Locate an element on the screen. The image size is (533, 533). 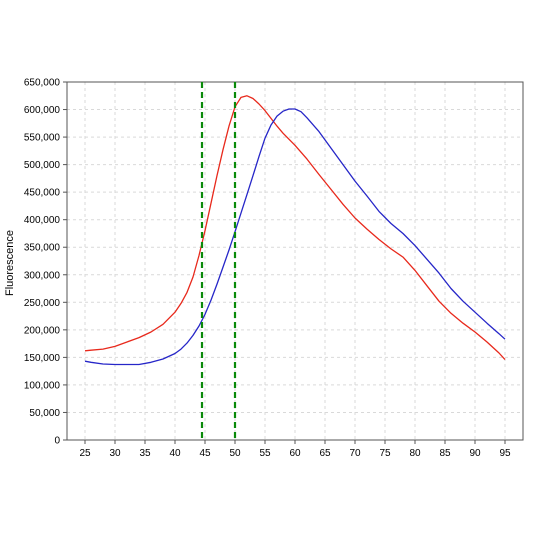
y-tick-label: 500,000 is located at coordinates (42, 165).